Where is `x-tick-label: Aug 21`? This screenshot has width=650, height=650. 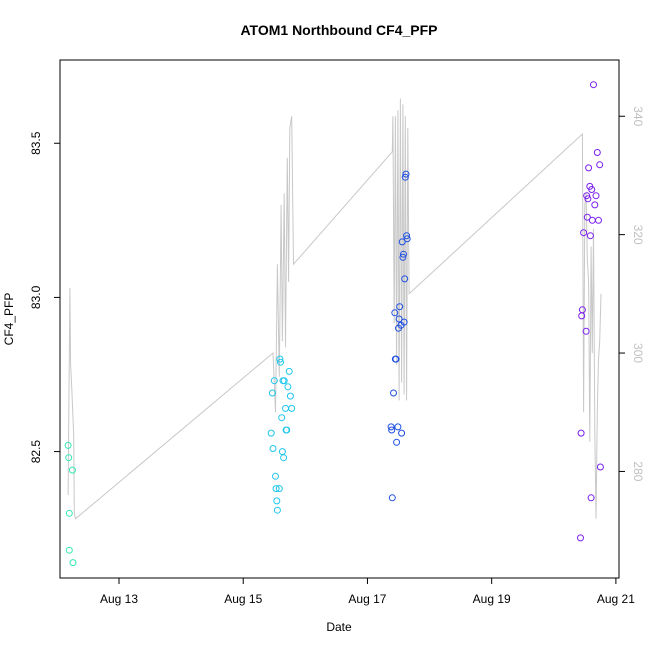 x-tick-label: Aug 21 is located at coordinates (616, 599).